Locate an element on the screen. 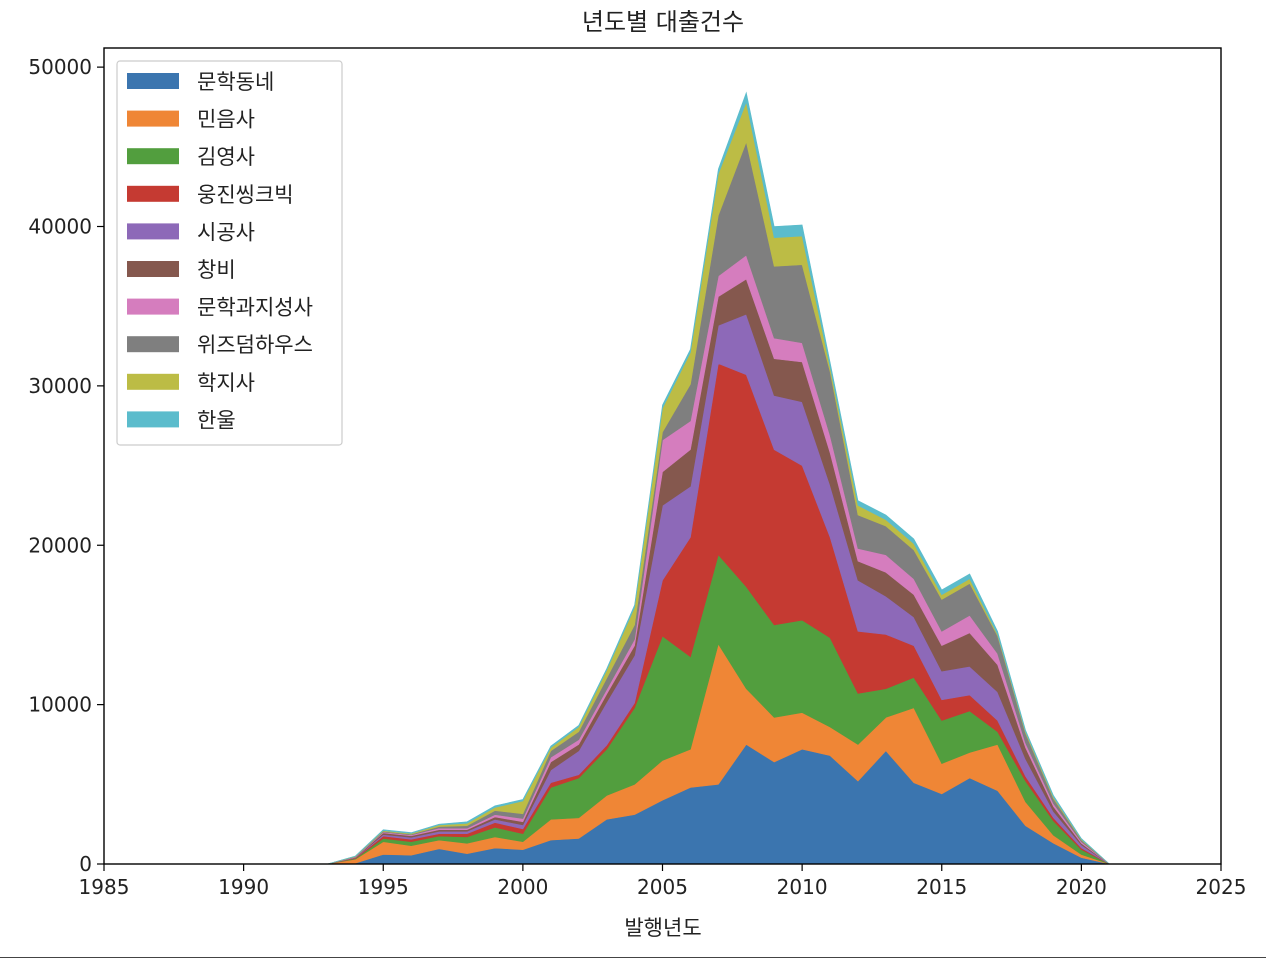 This screenshot has height=964, width=1266. y-tick-label: 40000 is located at coordinates (60, 227).